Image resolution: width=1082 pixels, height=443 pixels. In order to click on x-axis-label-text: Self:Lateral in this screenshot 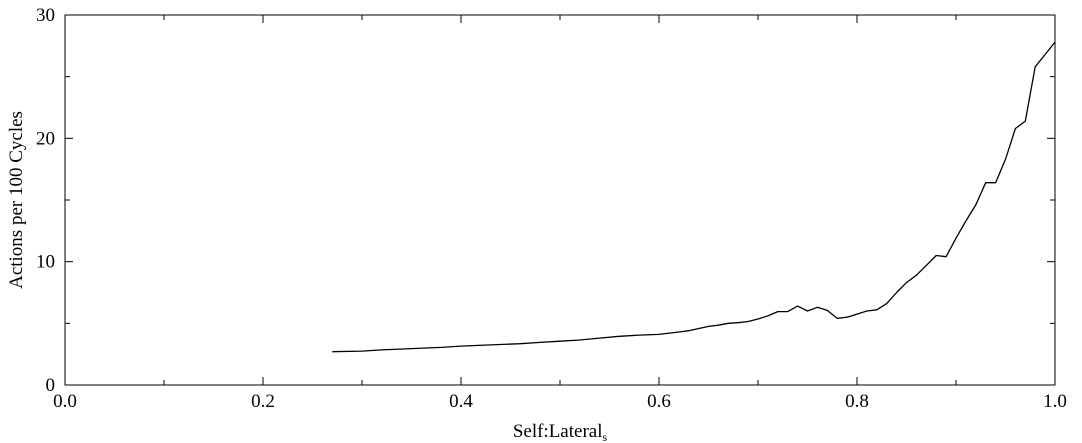, I will do `click(558, 431)`.